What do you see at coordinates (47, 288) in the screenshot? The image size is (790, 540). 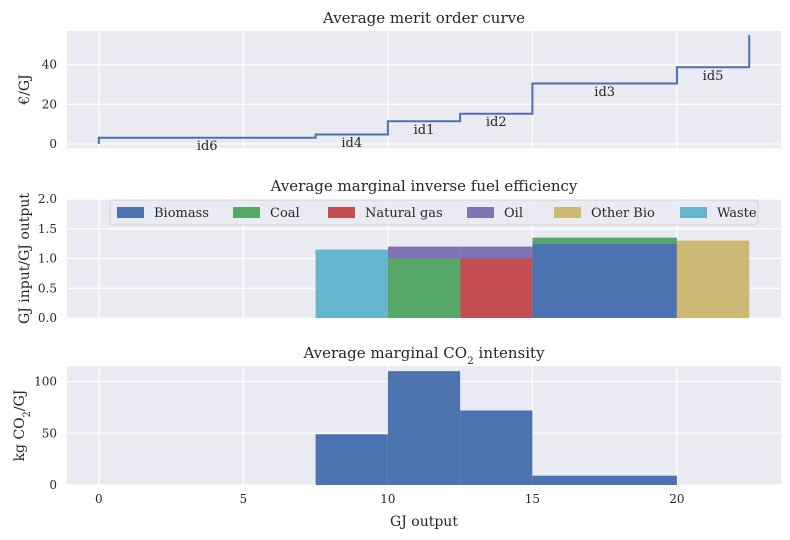 I see `y-tick-label: 0.5` at bounding box center [47, 288].